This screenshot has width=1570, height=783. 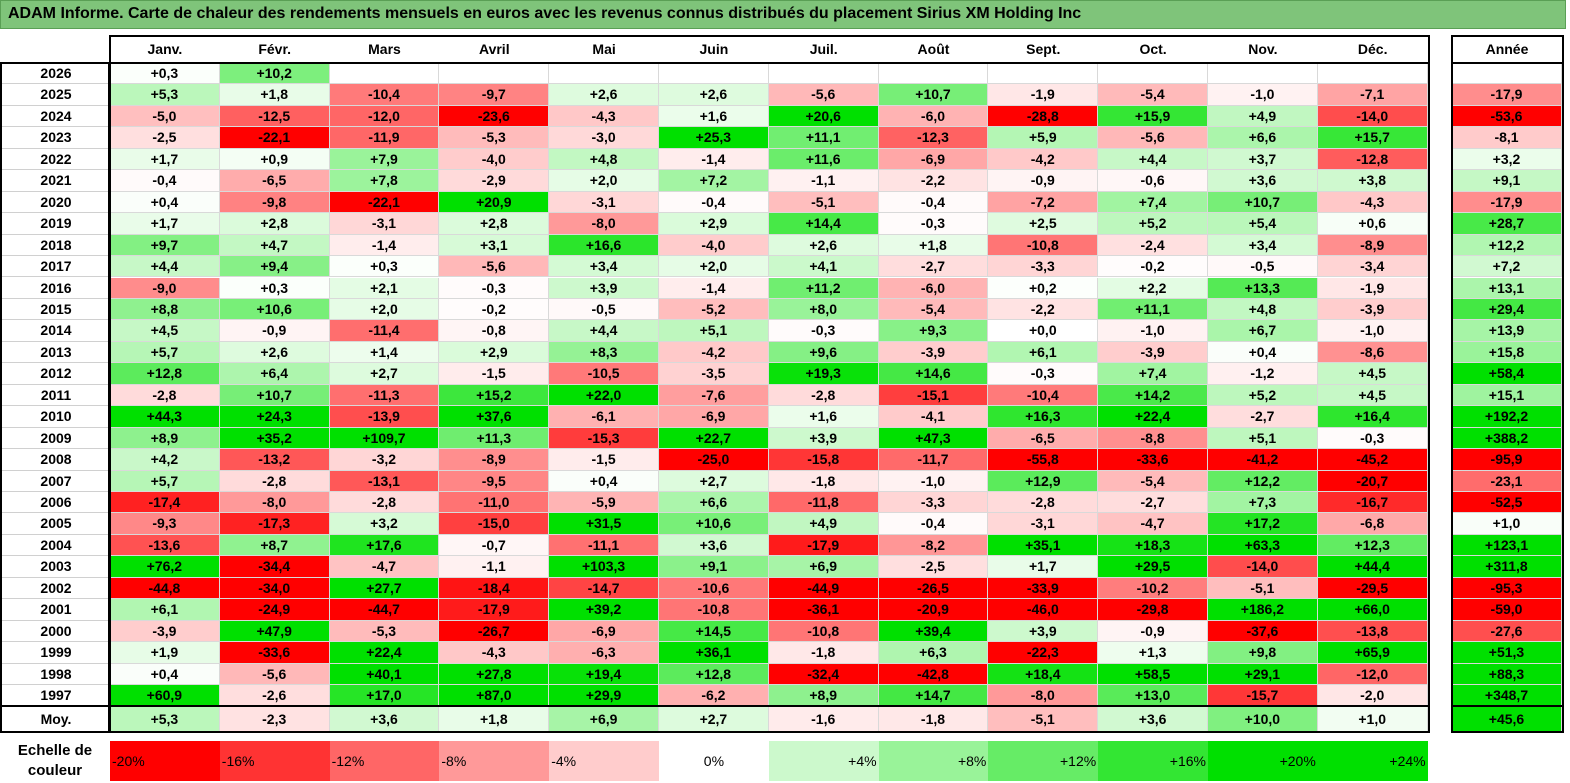 I want to click on month-header: Mars, so click(x=384, y=49).